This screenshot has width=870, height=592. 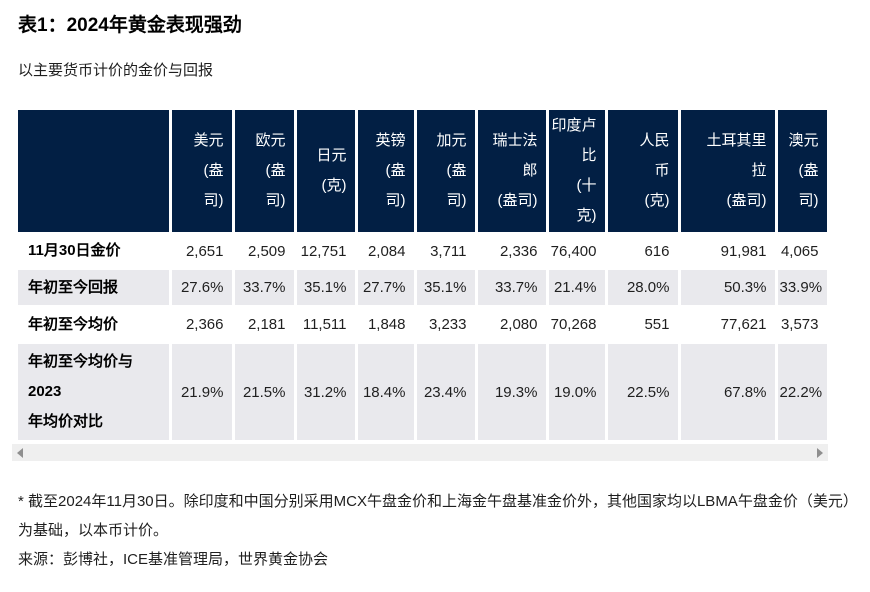 What do you see at coordinates (446, 324) in the screenshot?
I see `cell-ytd-average-cad: 3,233` at bounding box center [446, 324].